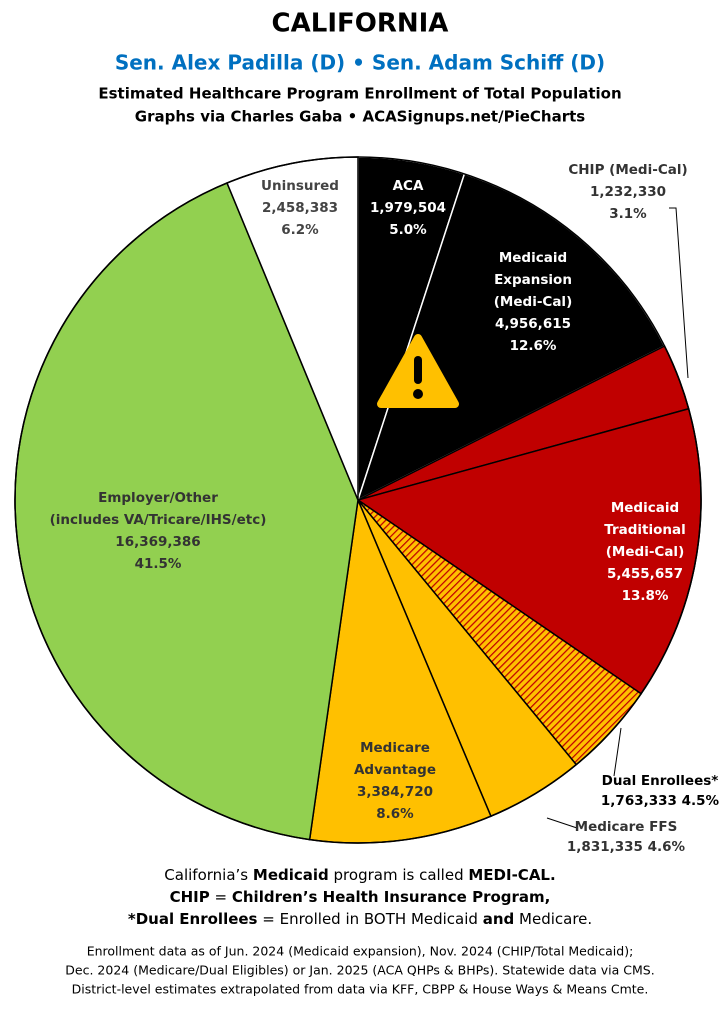 The width and height of the screenshot is (720, 1010). Describe the element at coordinates (701, 801) in the screenshot. I see `percent-label: 4.5%` at that location.